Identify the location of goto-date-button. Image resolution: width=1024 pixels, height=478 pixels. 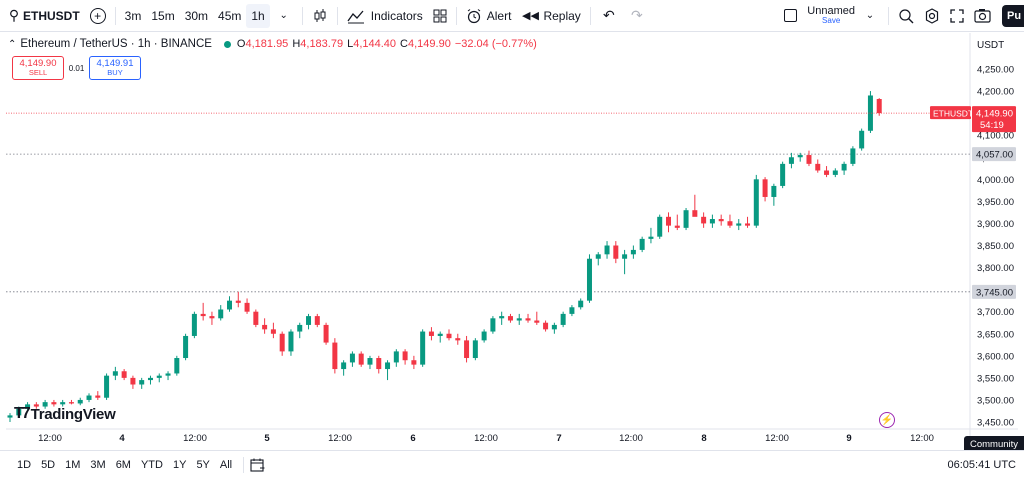
(257, 465).